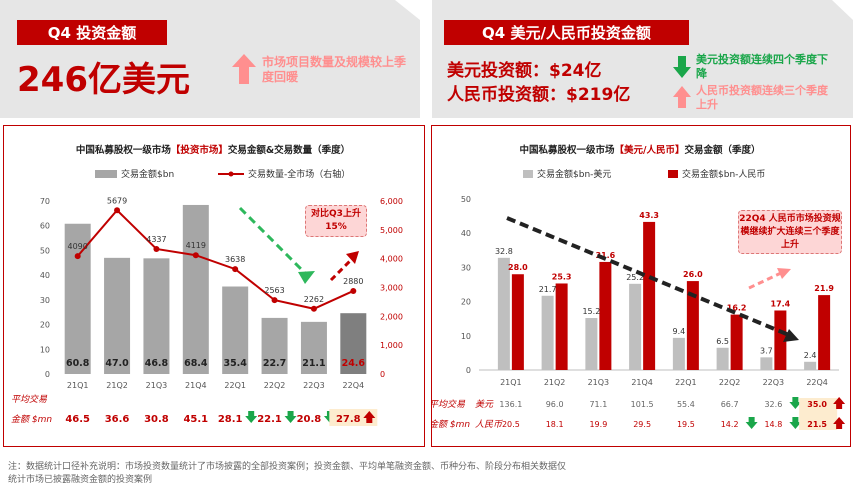 The height and width of the screenshot is (496, 853). What do you see at coordinates (117, 363) in the screenshot?
I see `bar-value-label: 47.0` at bounding box center [117, 363].